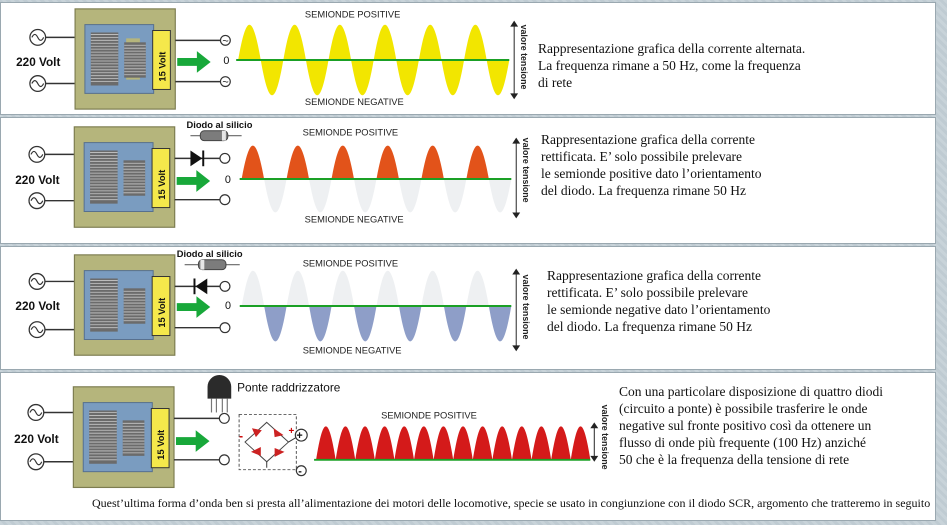 Image resolution: width=947 pixels, height=525 pixels. Describe the element at coordinates (291, 431) in the screenshot. I see `bridge-plus-sign: +` at that location.